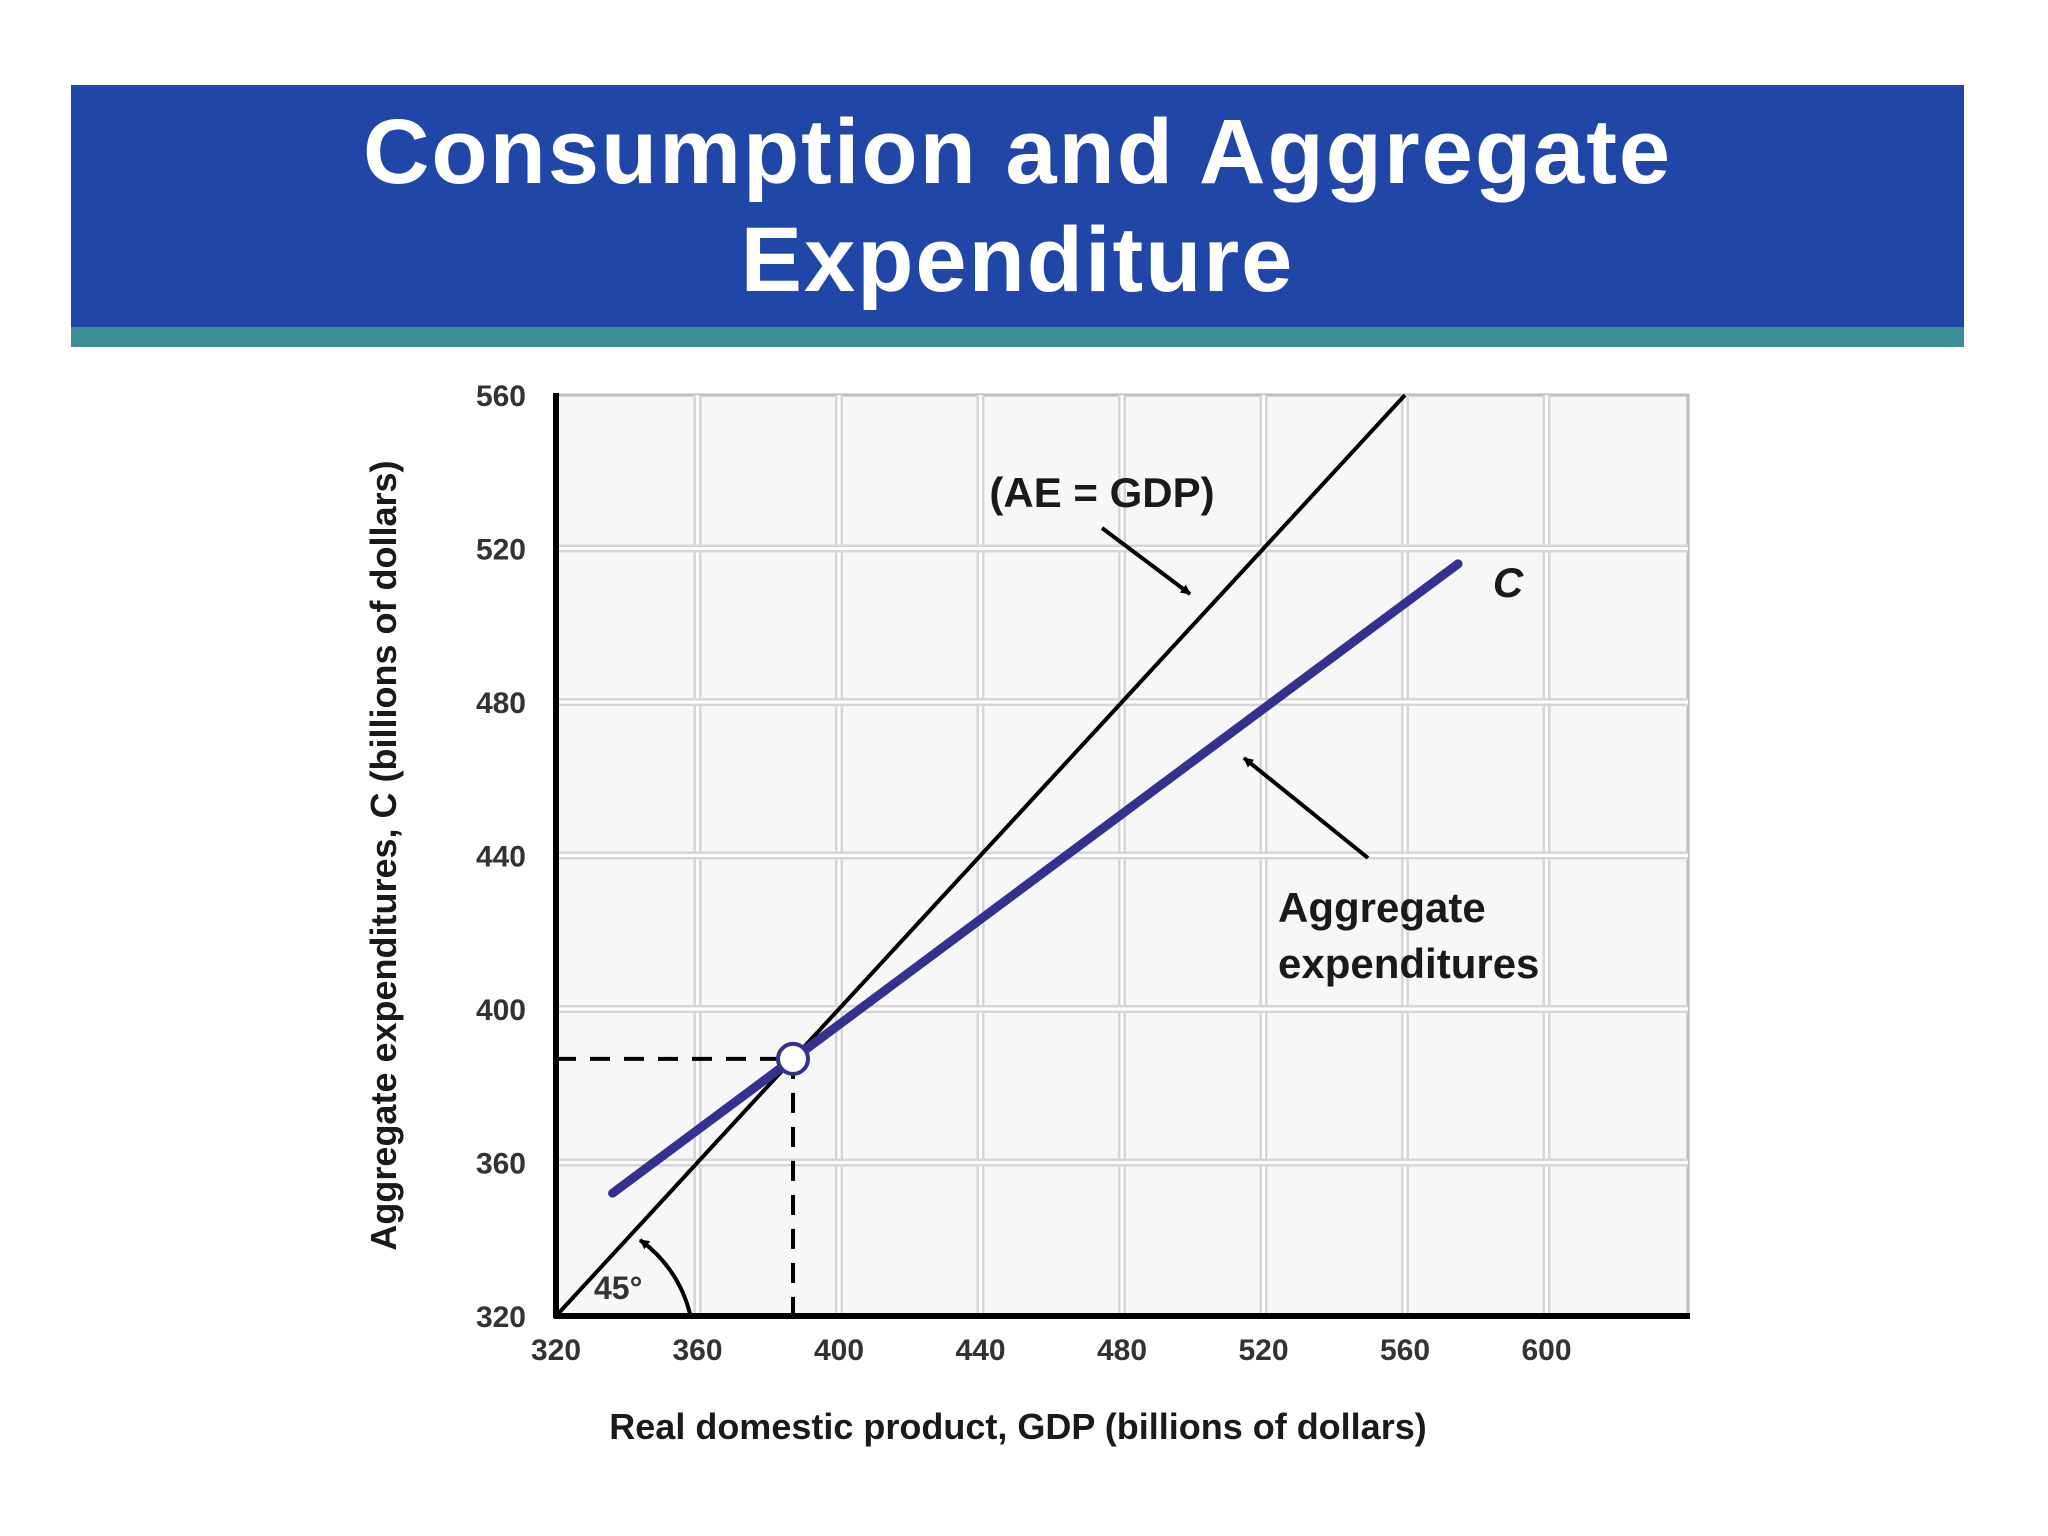 Image resolution: width=2048 pixels, height=1536 pixels. I want to click on x-tick-label: 480, so click(1122, 1350).